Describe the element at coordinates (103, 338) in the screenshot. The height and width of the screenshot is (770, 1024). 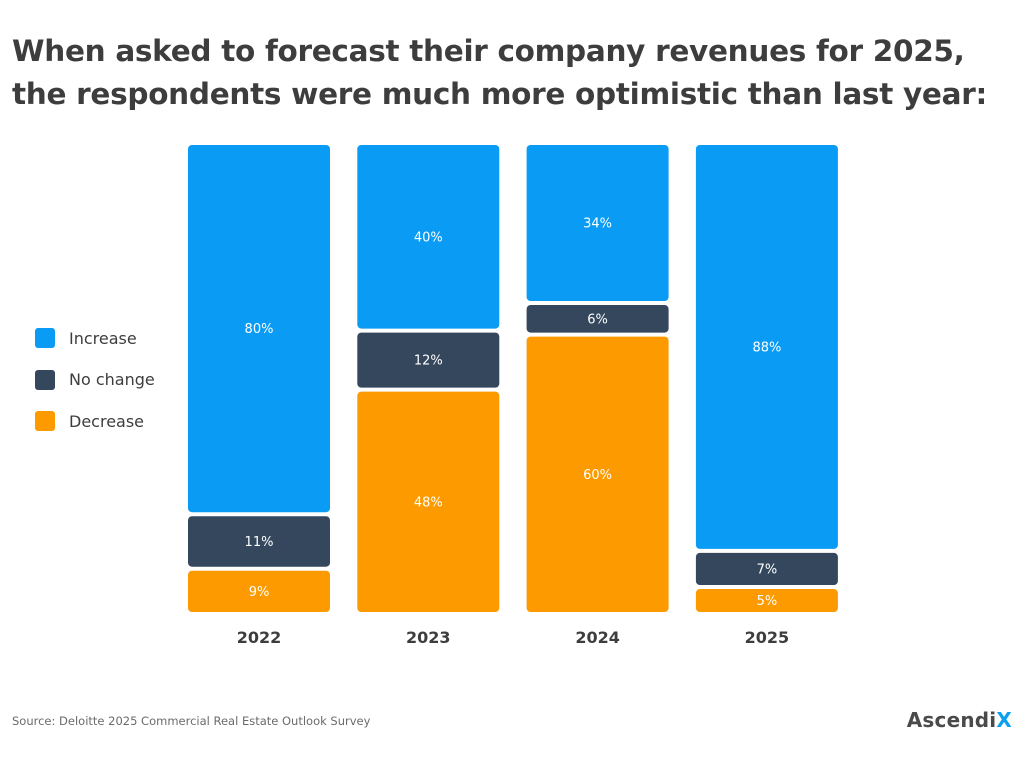
I see `legend-label-increase: Increase` at that location.